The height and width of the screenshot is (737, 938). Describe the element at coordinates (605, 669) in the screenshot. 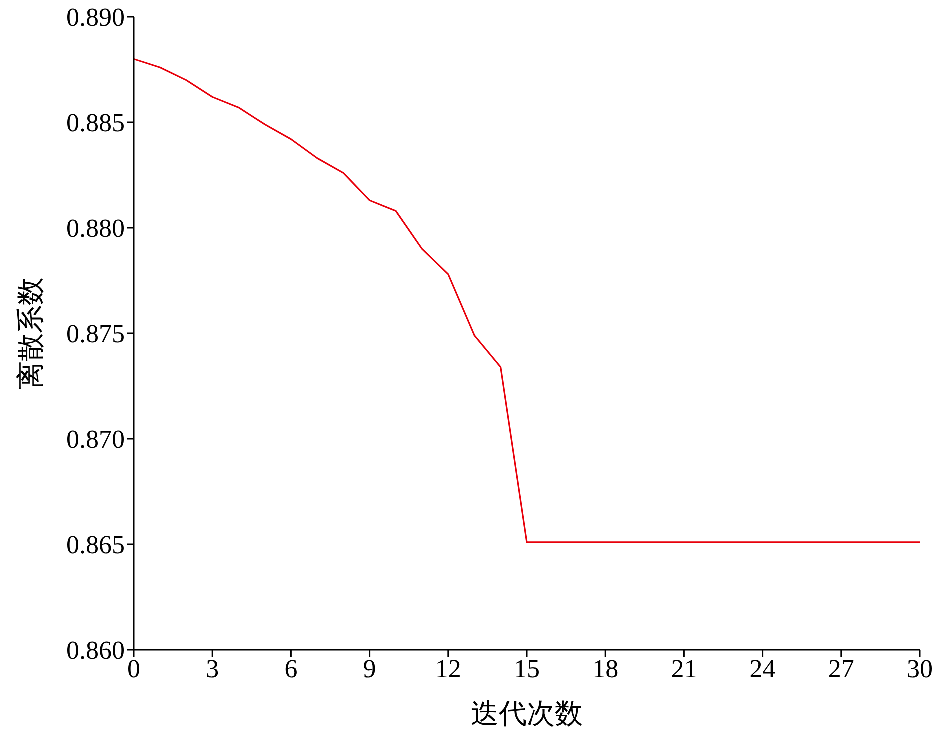

I see `x-tick-label: 18` at that location.